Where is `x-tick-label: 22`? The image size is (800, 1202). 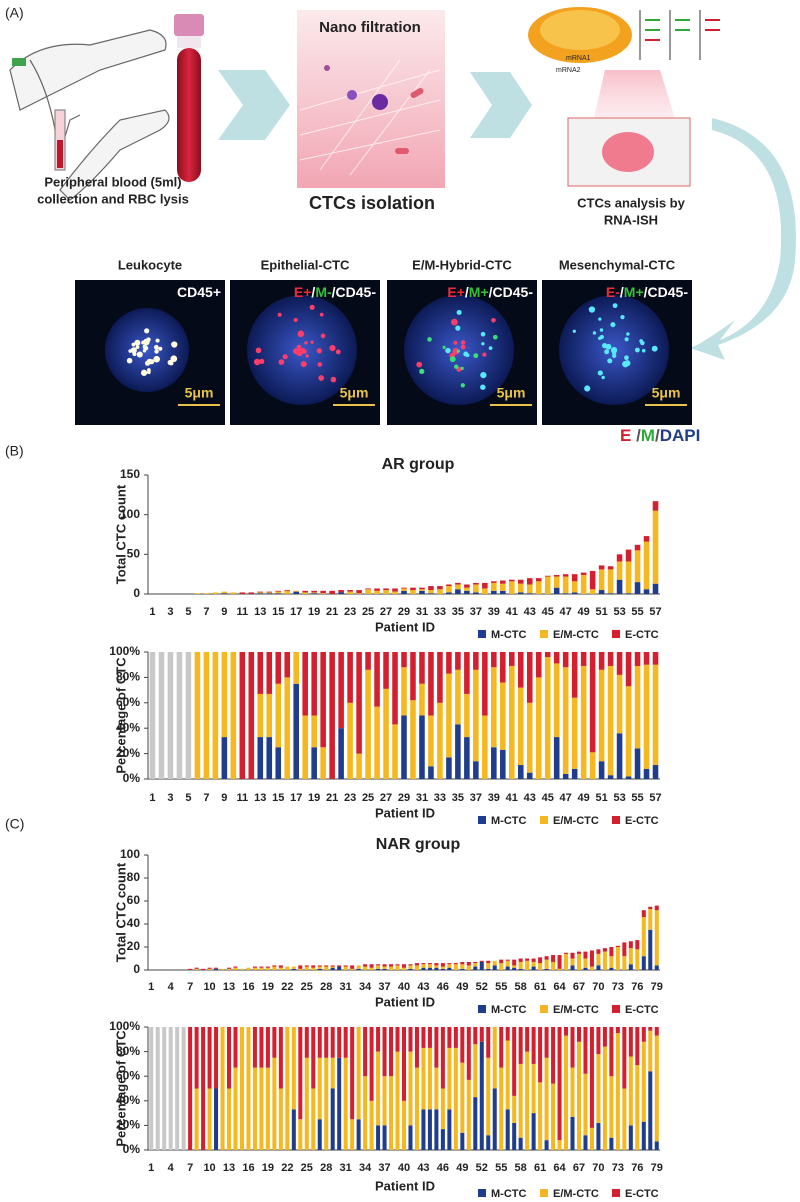
x-tick-label: 22 is located at coordinates (287, 1168).